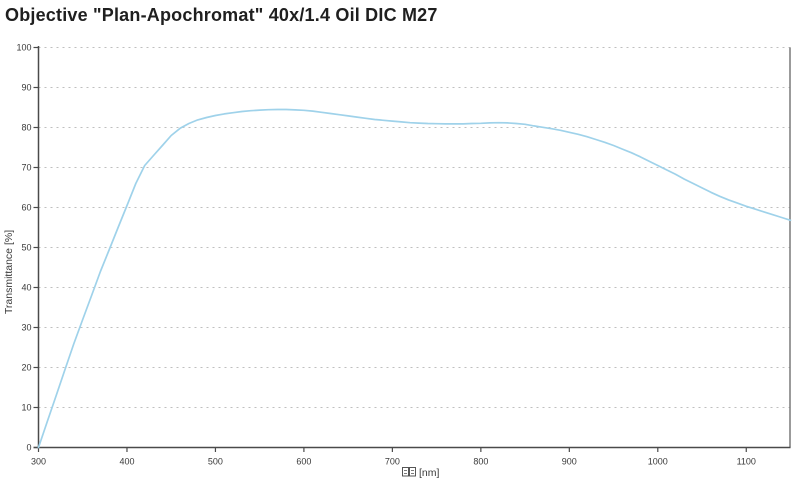  What do you see at coordinates (26, 248) in the screenshot?
I see `y-tick-label: 50` at bounding box center [26, 248].